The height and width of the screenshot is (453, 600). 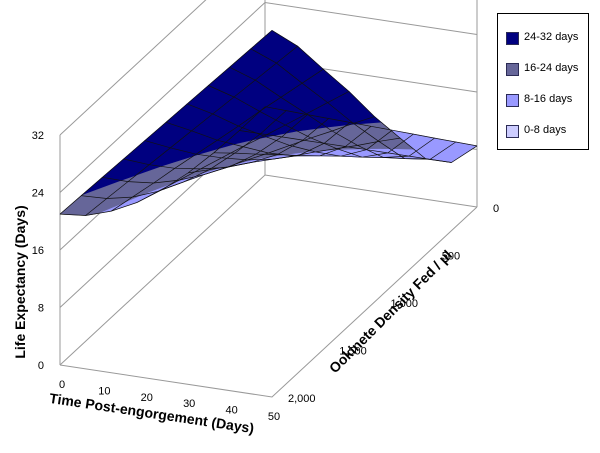 I want to click on legend-label-16-24: 16-24 days, so click(x=551, y=68).